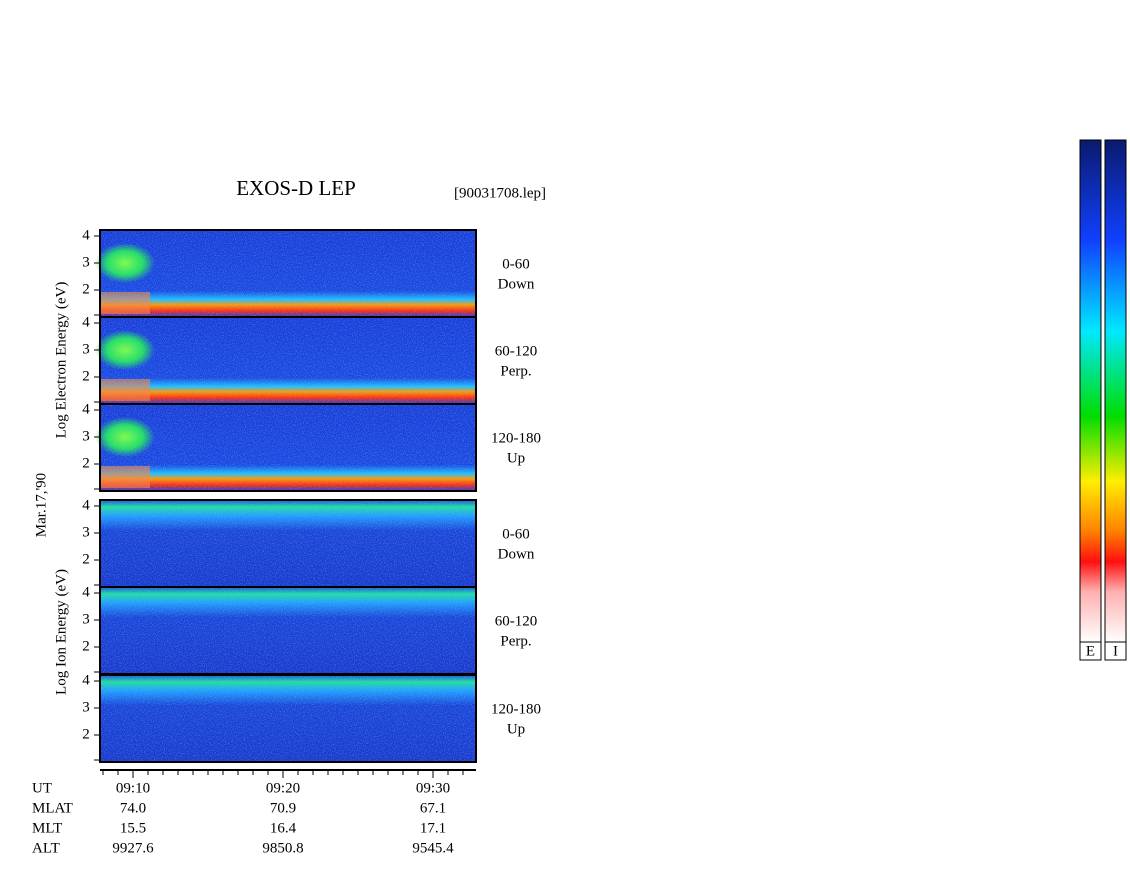 This screenshot has width=1130, height=875. What do you see at coordinates (133, 788) in the screenshot?
I see `row-value: 09:10` at bounding box center [133, 788].